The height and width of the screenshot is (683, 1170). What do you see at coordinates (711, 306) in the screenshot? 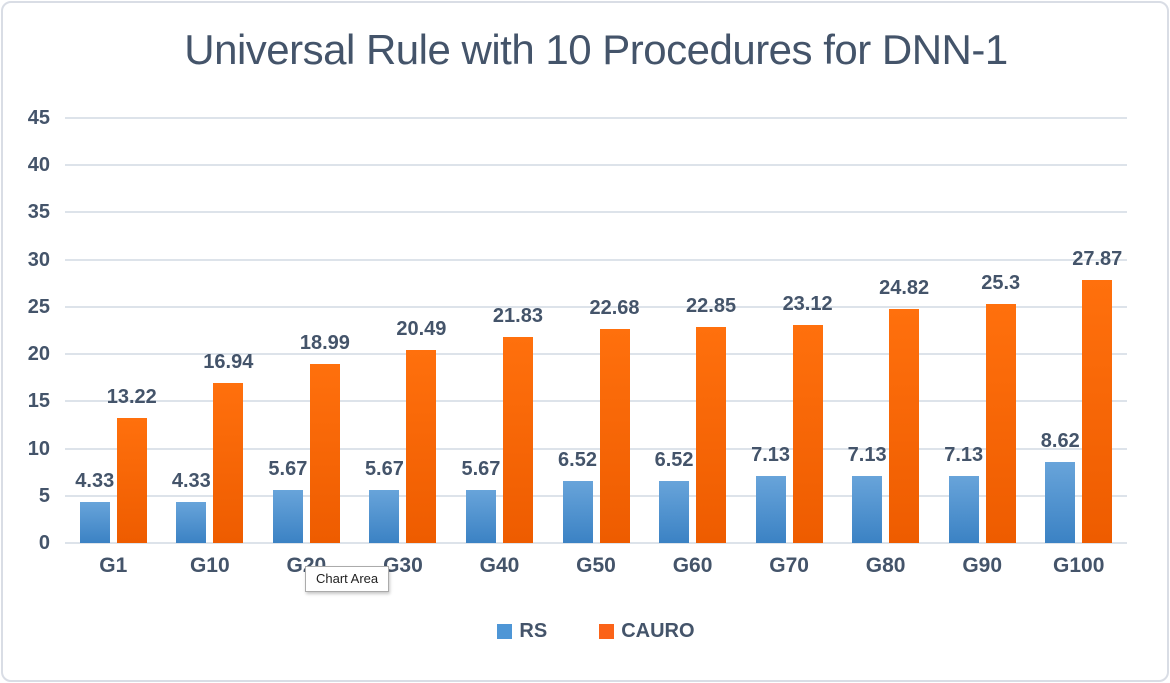
I see `data-label-cauro-g60: 22.85` at bounding box center [711, 306].